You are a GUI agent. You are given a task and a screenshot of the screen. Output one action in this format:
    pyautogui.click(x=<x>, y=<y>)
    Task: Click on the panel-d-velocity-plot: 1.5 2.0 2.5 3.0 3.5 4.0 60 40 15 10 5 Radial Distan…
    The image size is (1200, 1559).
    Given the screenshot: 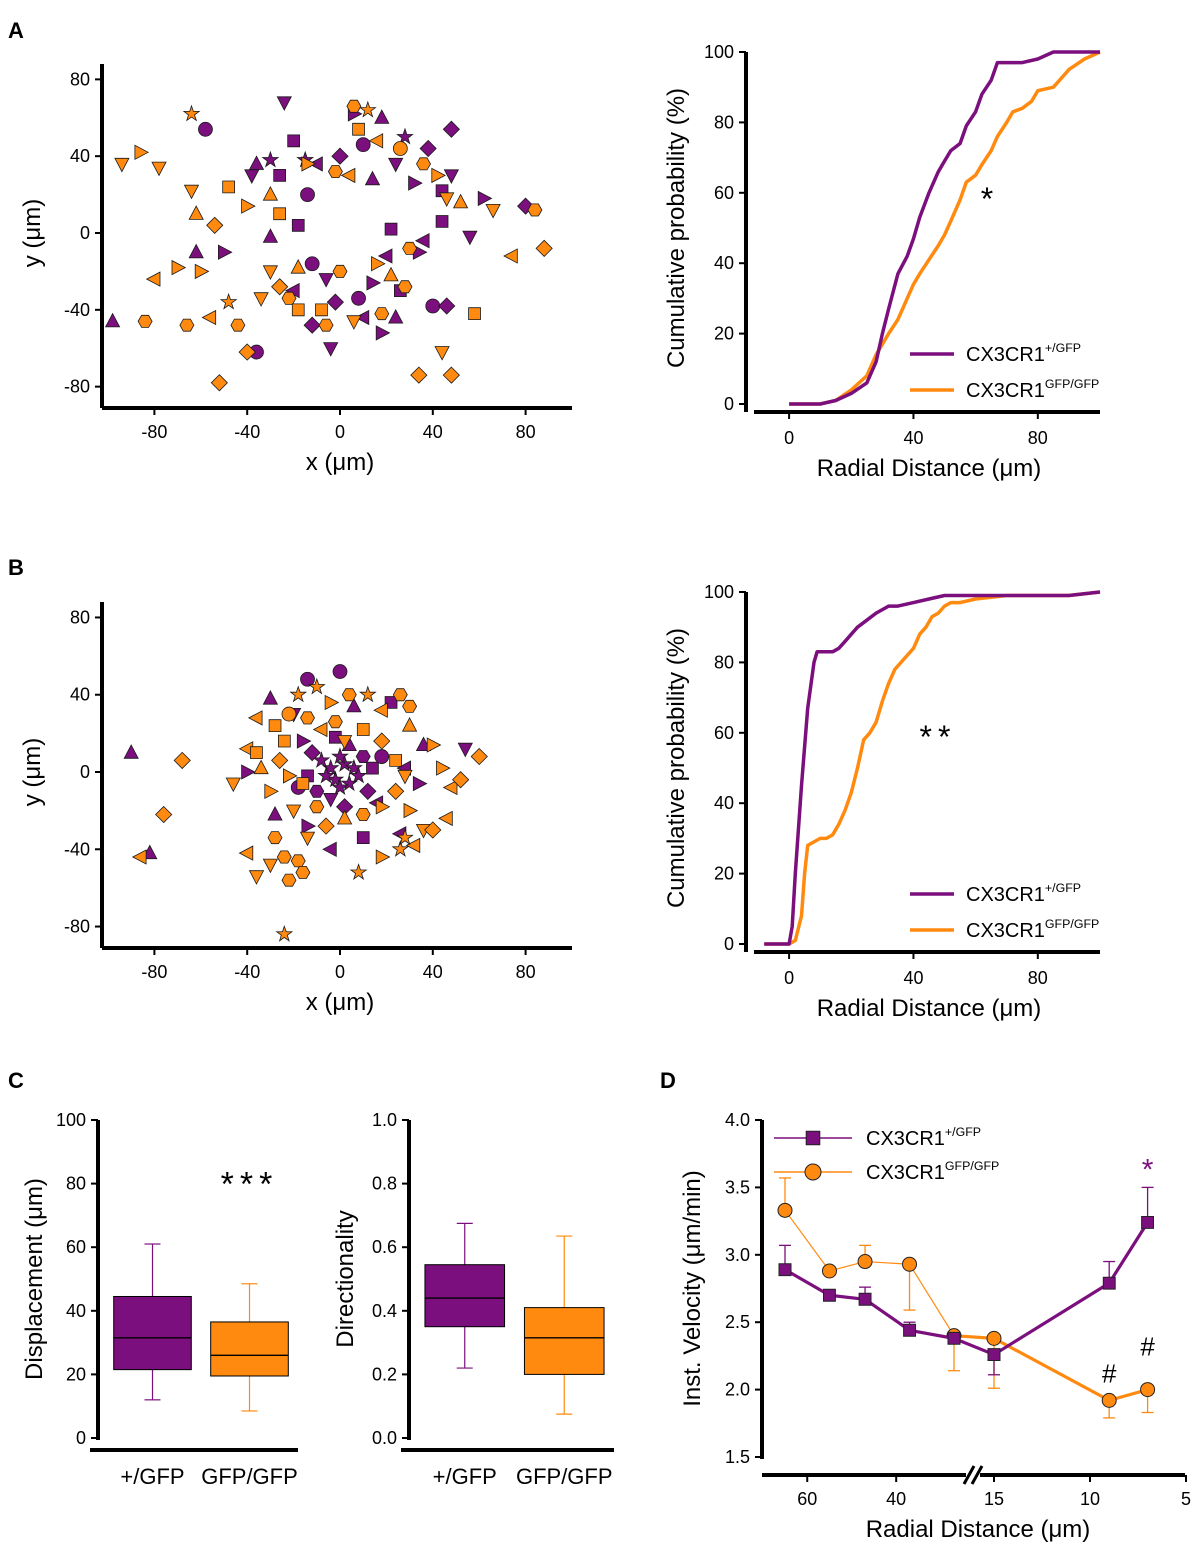 What is the action you would take?
    pyautogui.click(x=935, y=1326)
    